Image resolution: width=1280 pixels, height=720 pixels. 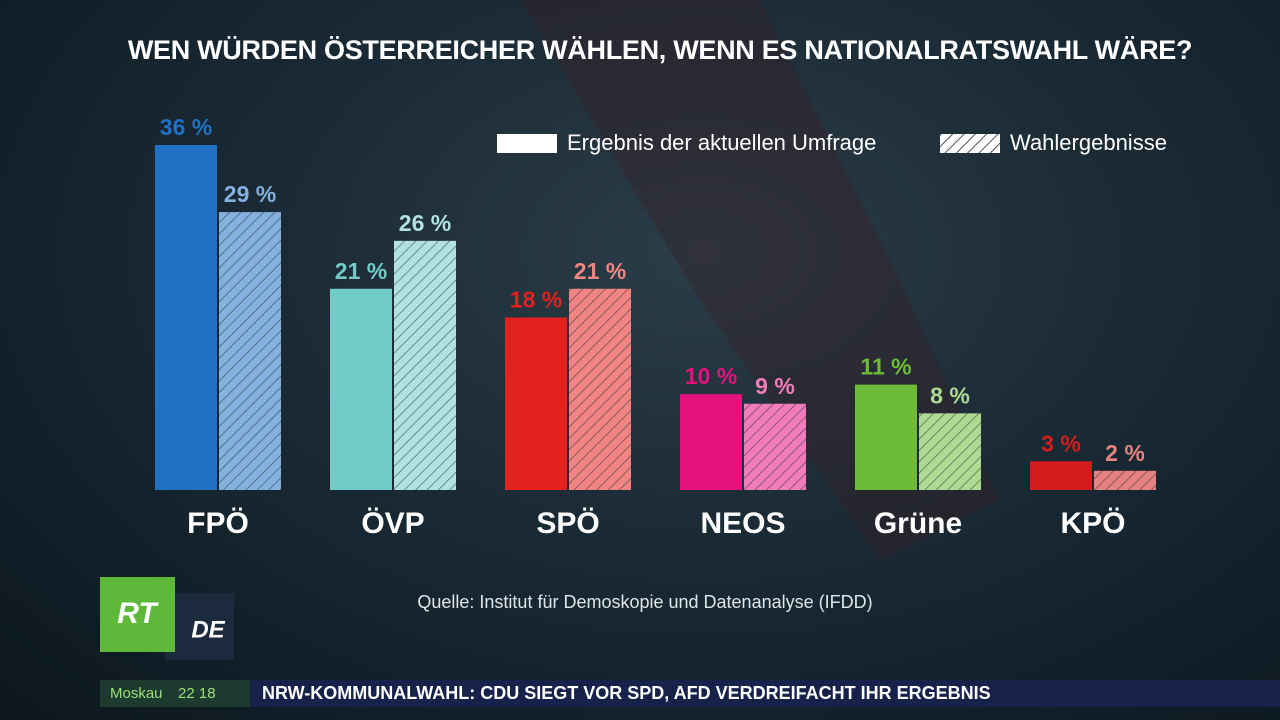 What do you see at coordinates (918, 523) in the screenshot?
I see `category-label: Grüne` at bounding box center [918, 523].